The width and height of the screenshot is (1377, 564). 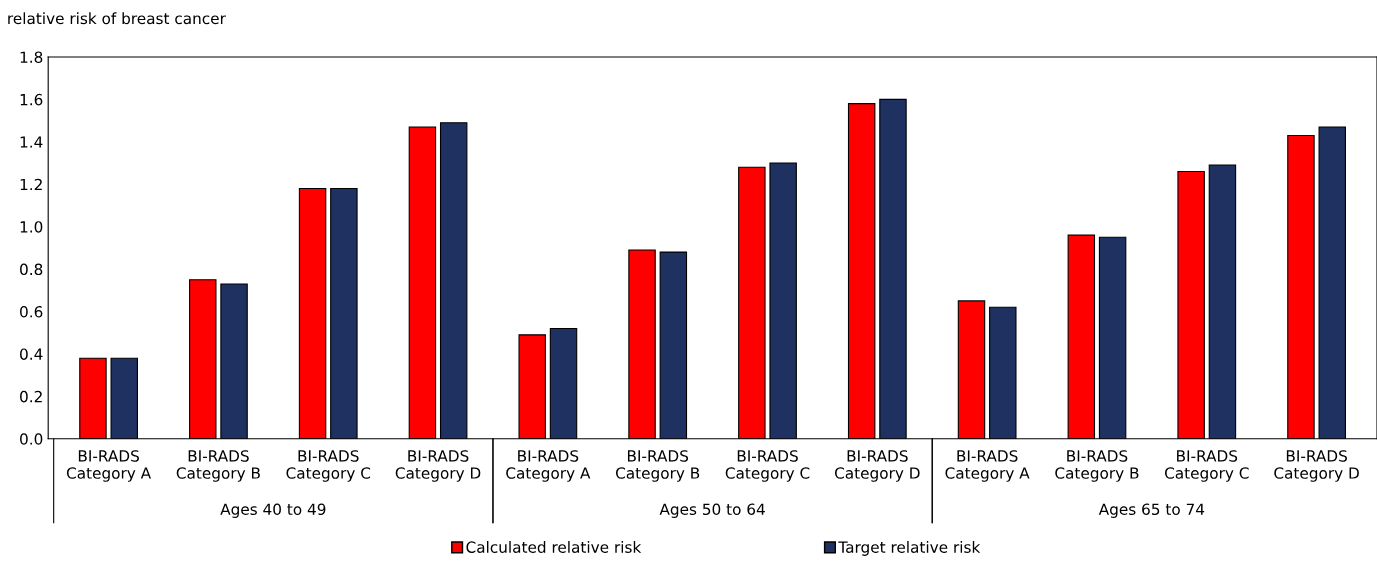 I want to click on legend-label: Calculated relative risk, so click(x=554, y=547).